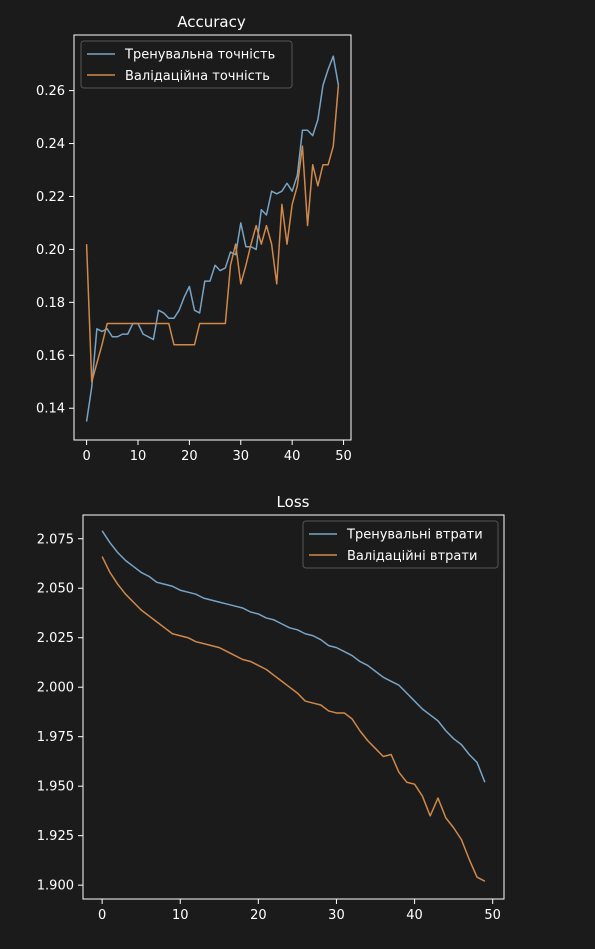  What do you see at coordinates (50, 144) in the screenshot?
I see `accuracy-y-tick-label: 0.24` at bounding box center [50, 144].